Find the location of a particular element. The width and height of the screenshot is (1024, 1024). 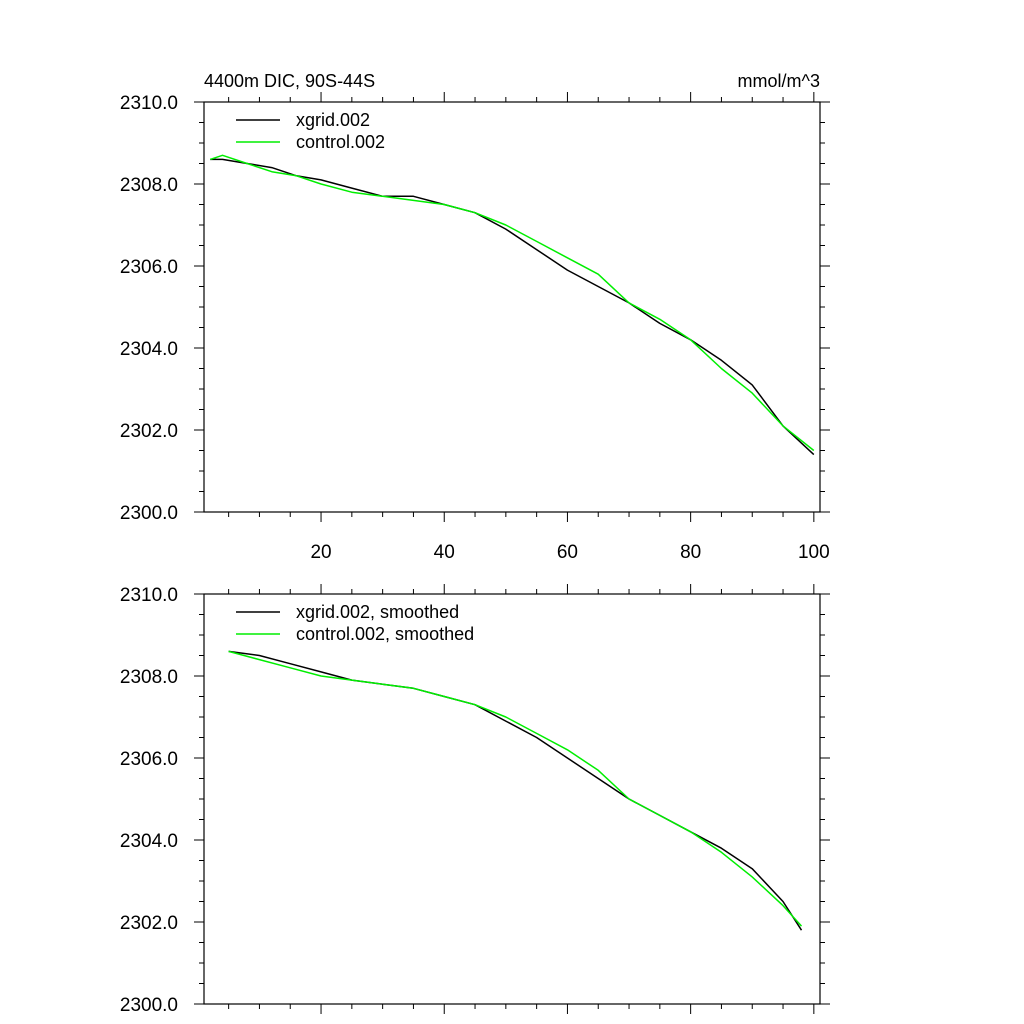

chart-title: 4400m DIC, 90S-44S is located at coordinates (289, 81).